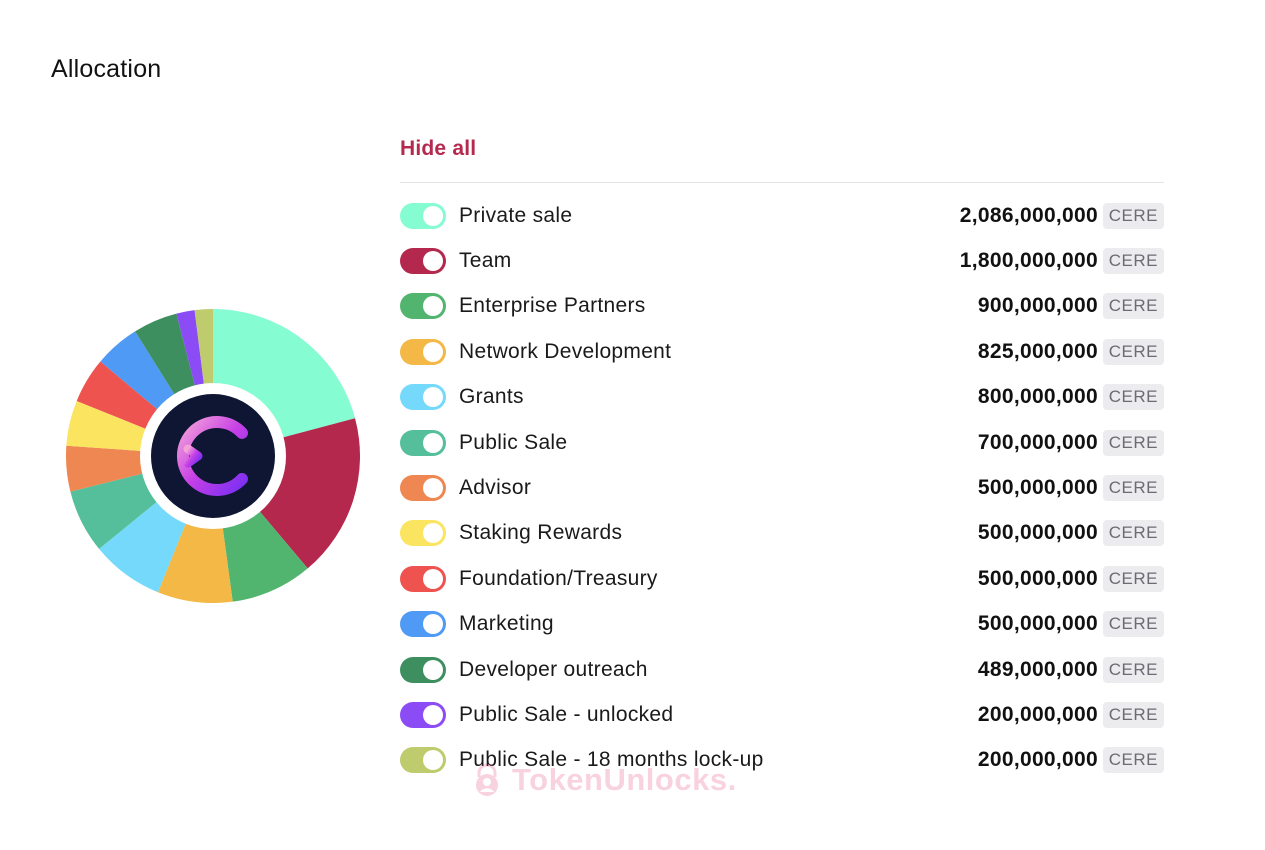 This screenshot has width=1265, height=850. Describe the element at coordinates (1028, 261) in the screenshot. I see `legend-value: 1,800,000,000` at that location.